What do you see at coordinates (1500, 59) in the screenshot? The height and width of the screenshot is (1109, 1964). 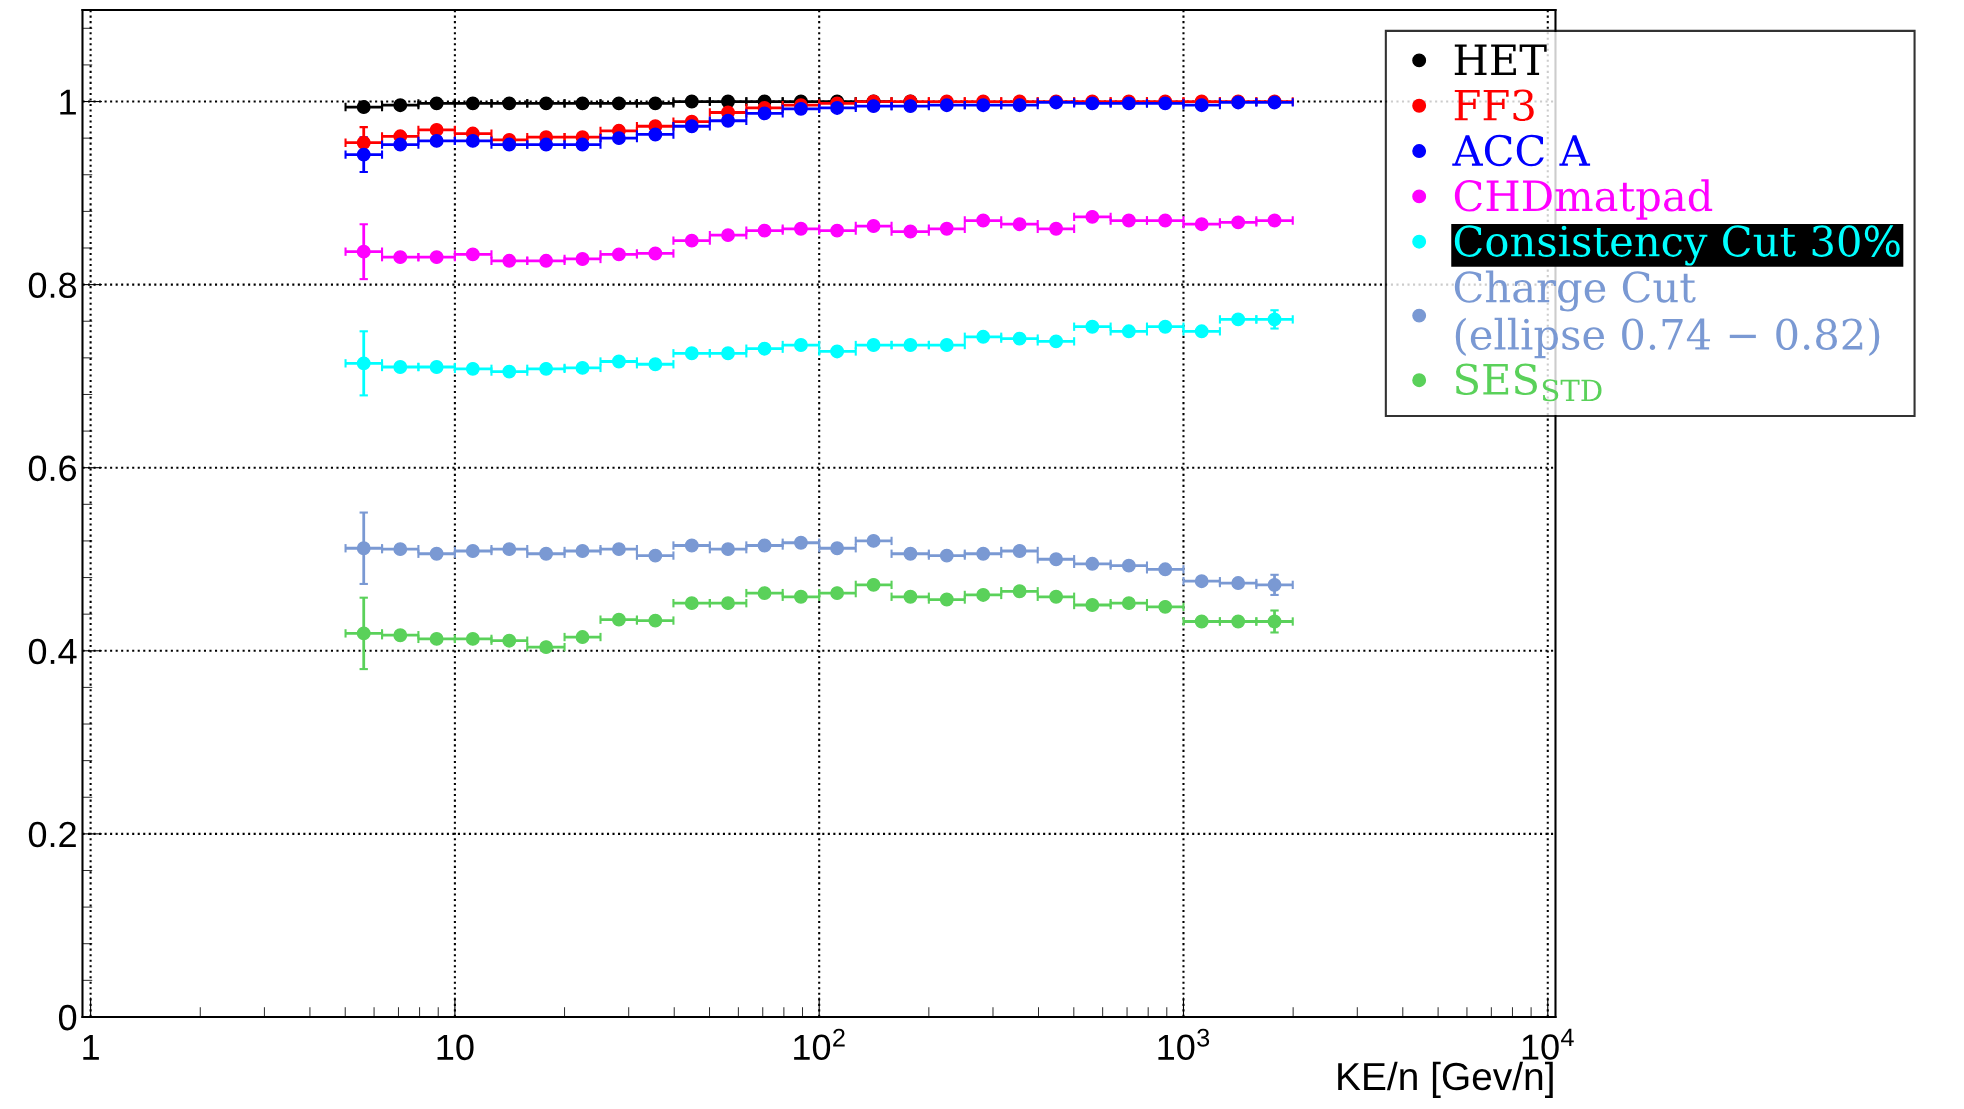 I see `legend-label: HET` at bounding box center [1500, 59].